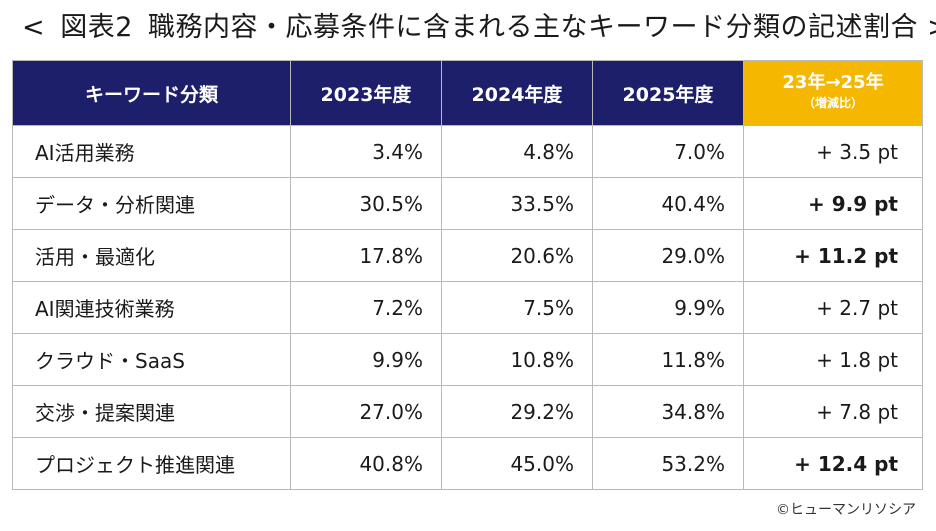 This screenshot has height=531, width=936. Describe the element at coordinates (517, 203) in the screenshot. I see `cell-2024: 33.5%` at that location.